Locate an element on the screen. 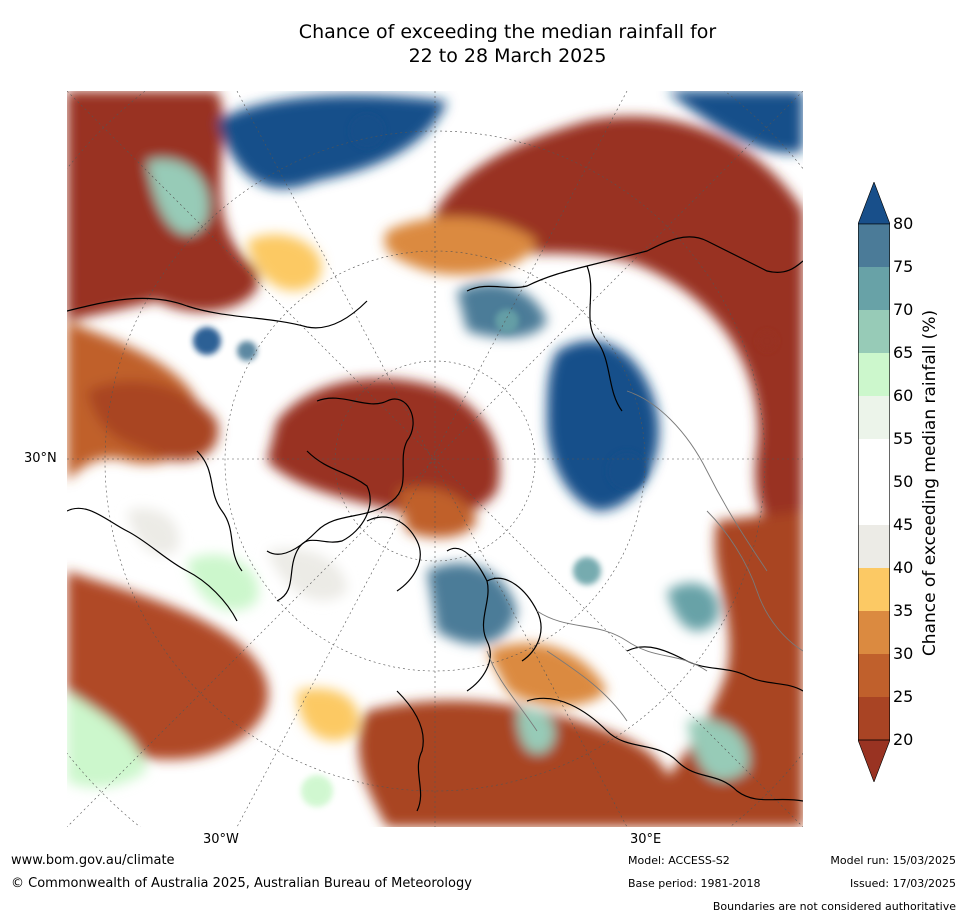 The image size is (965, 919). footer-base-period: Base period: 1981-2018 is located at coordinates (694, 883).